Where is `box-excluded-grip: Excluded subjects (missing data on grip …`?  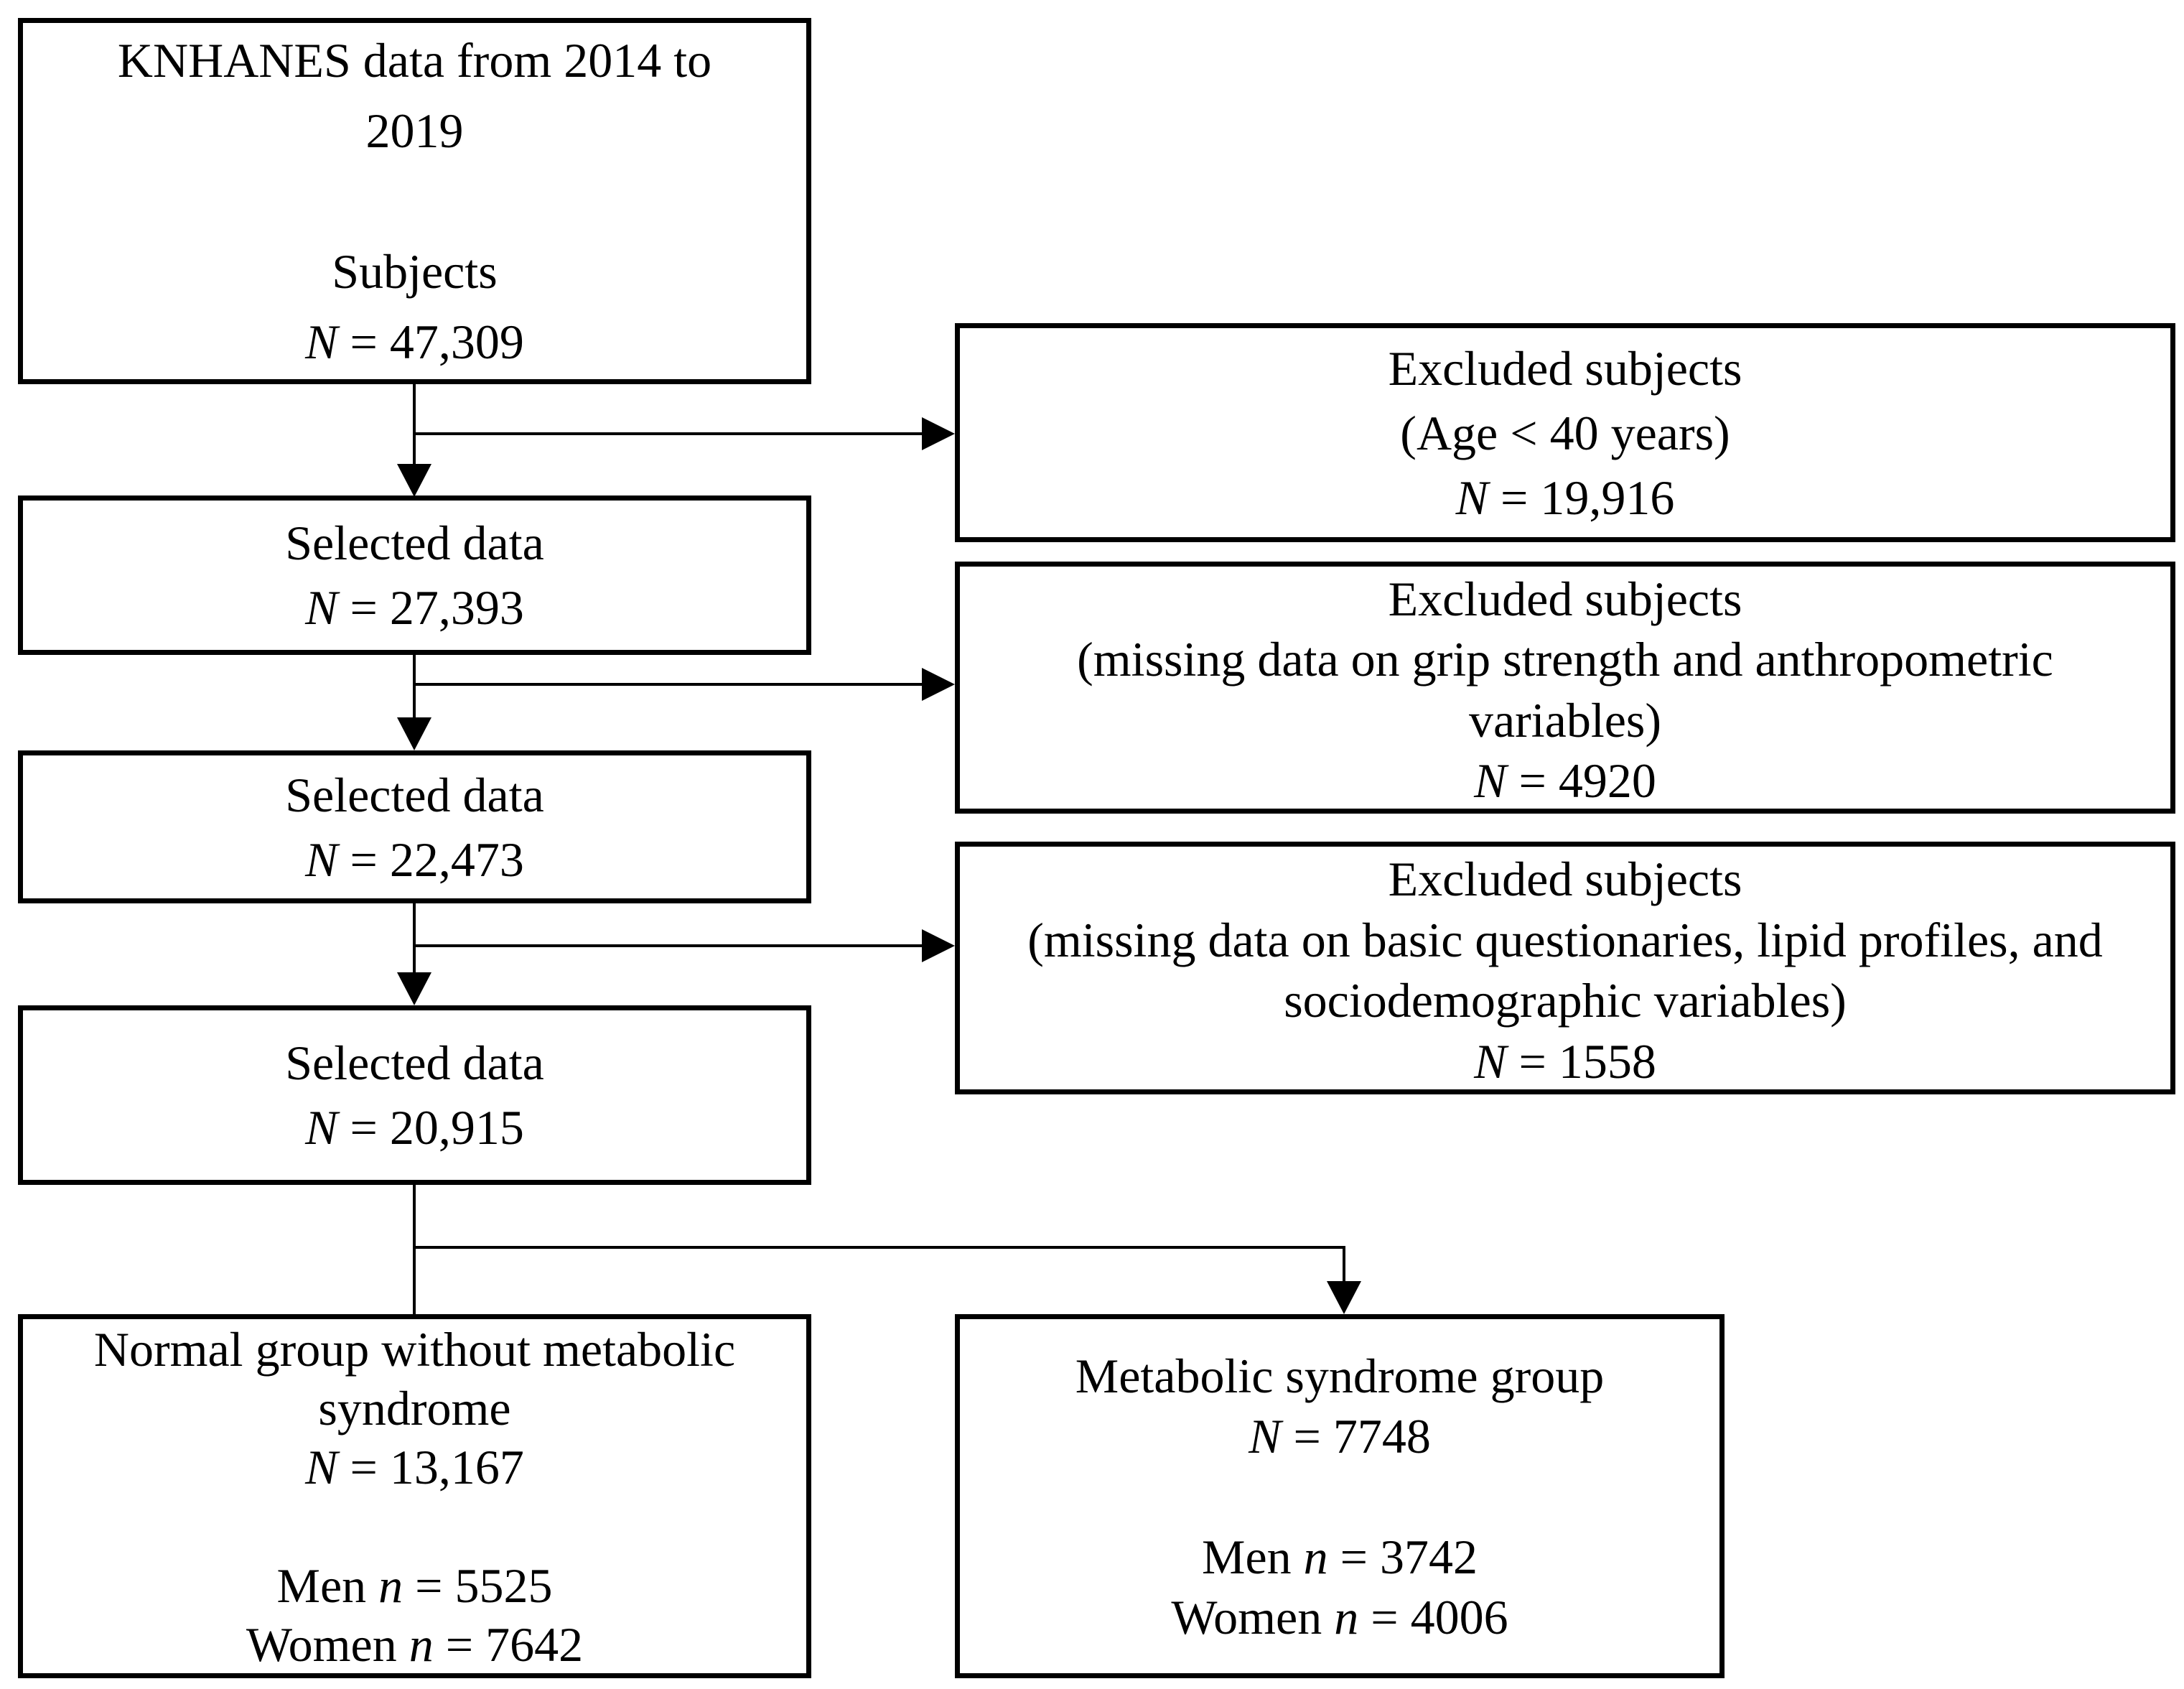
box-excluded-grip: Excluded subjects (missing data on grip … is located at coordinates (1565, 688).